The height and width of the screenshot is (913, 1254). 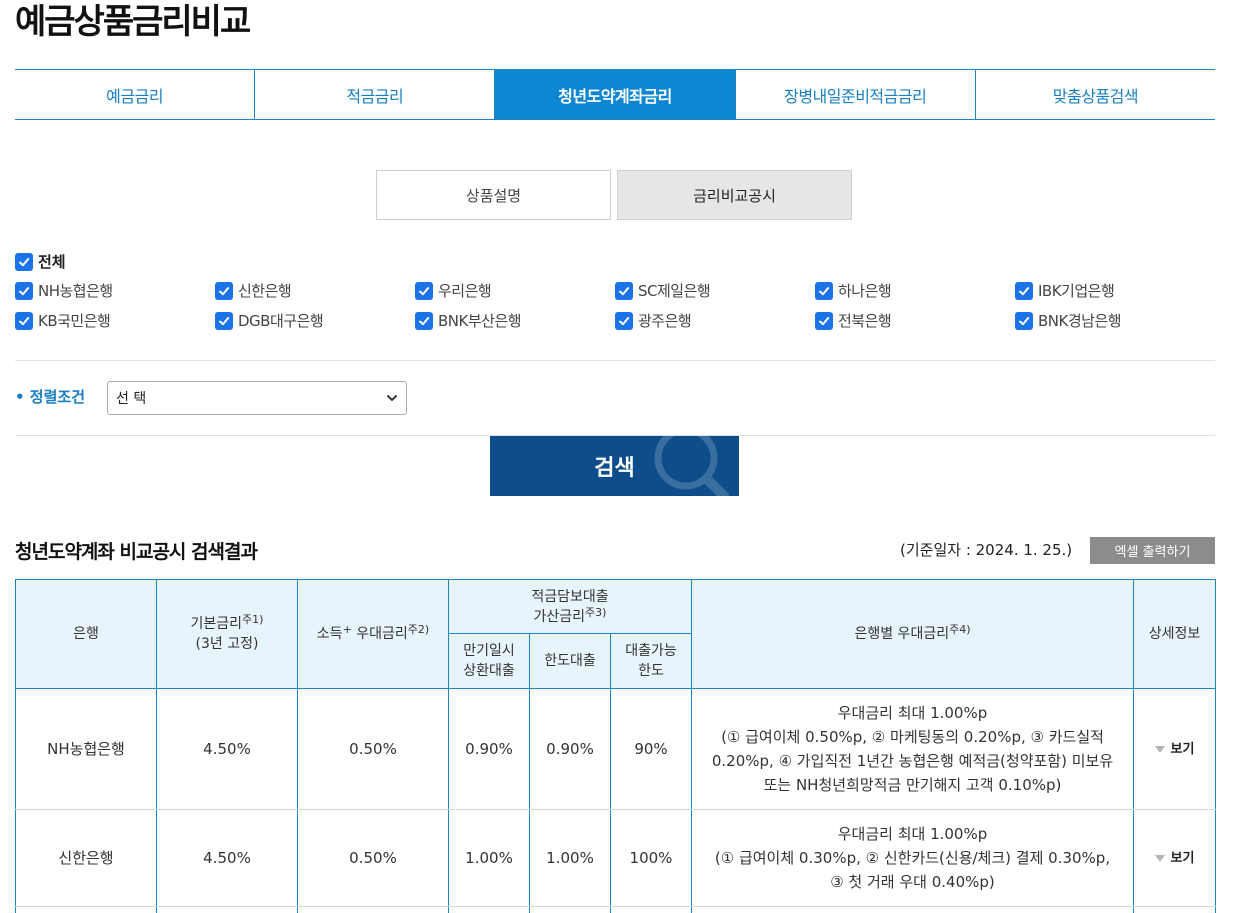 What do you see at coordinates (136, 552) in the screenshot?
I see `results-title: 청년도약계좌 비교공시 검색결과` at bounding box center [136, 552].